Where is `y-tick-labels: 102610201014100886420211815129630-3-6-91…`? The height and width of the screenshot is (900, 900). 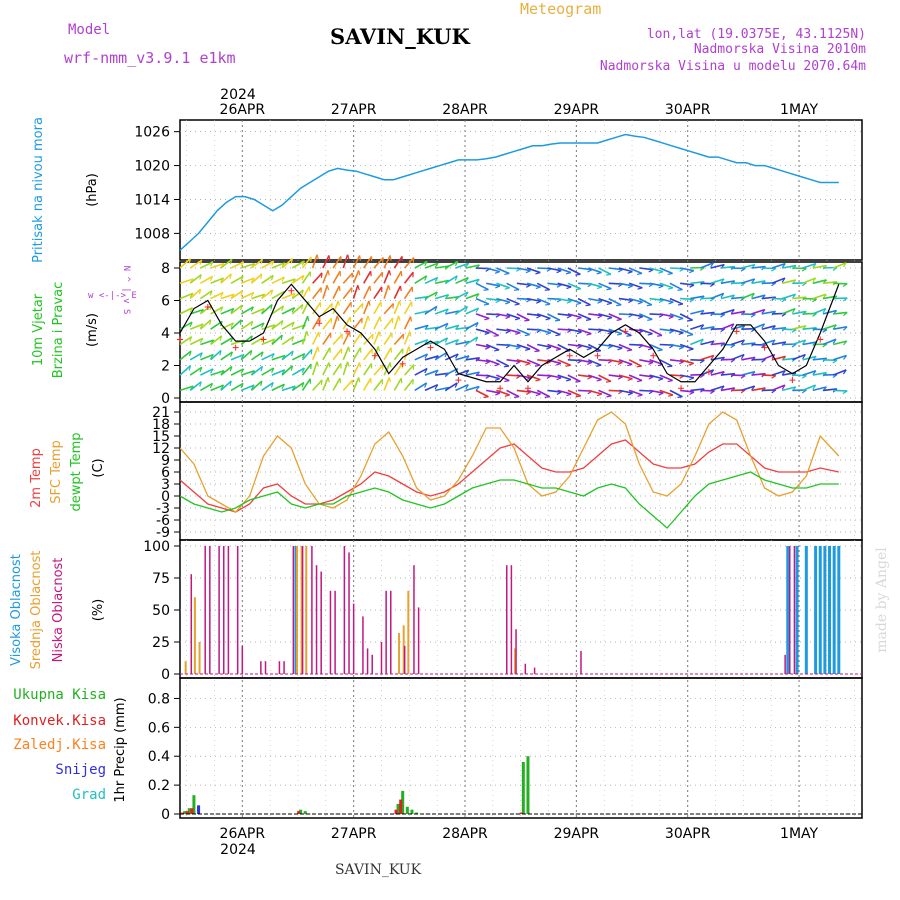 y-tick-labels: 102610201014100886420211815129630-3-6-91… is located at coordinates (157, 474).